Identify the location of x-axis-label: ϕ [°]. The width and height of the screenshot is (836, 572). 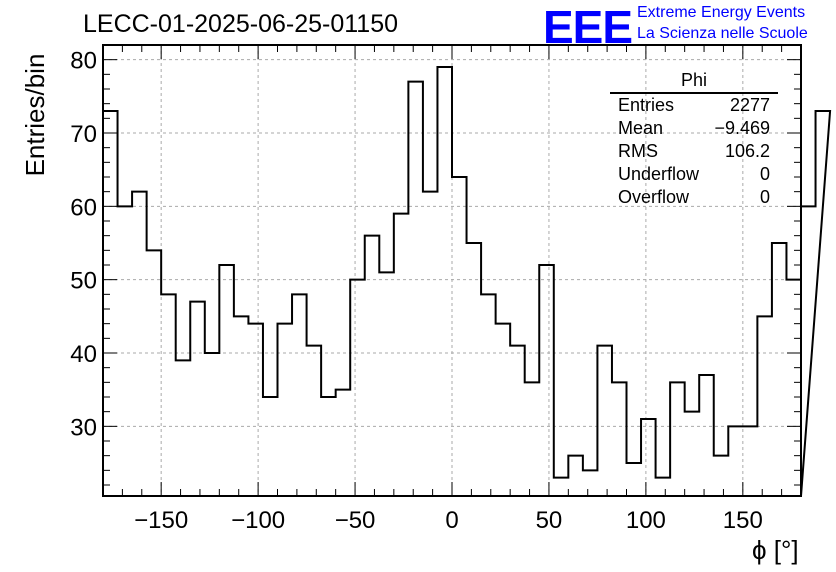
(775, 550).